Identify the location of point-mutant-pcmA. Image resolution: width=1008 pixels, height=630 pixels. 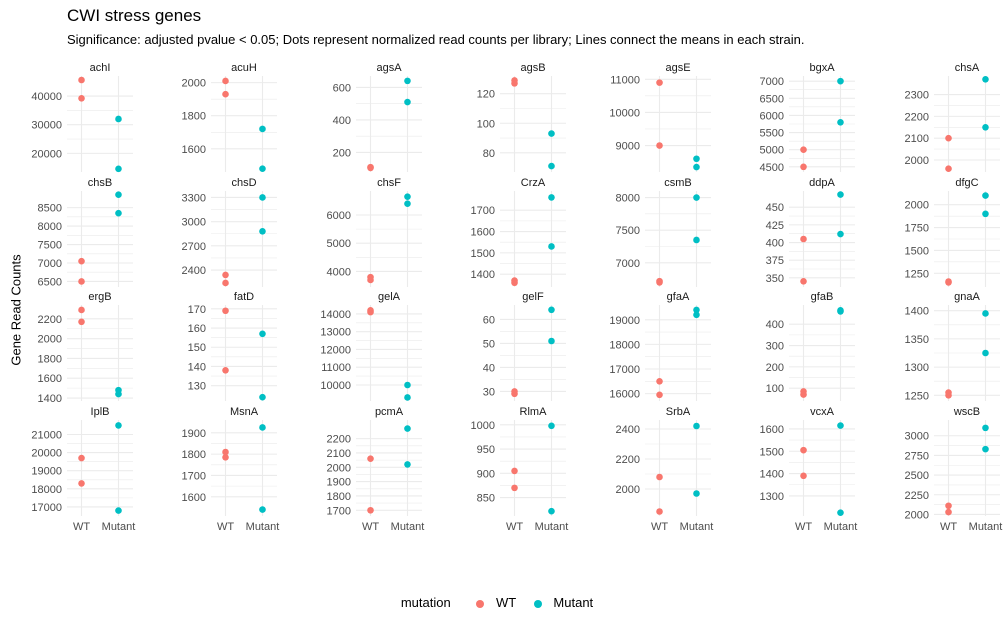
(407, 464).